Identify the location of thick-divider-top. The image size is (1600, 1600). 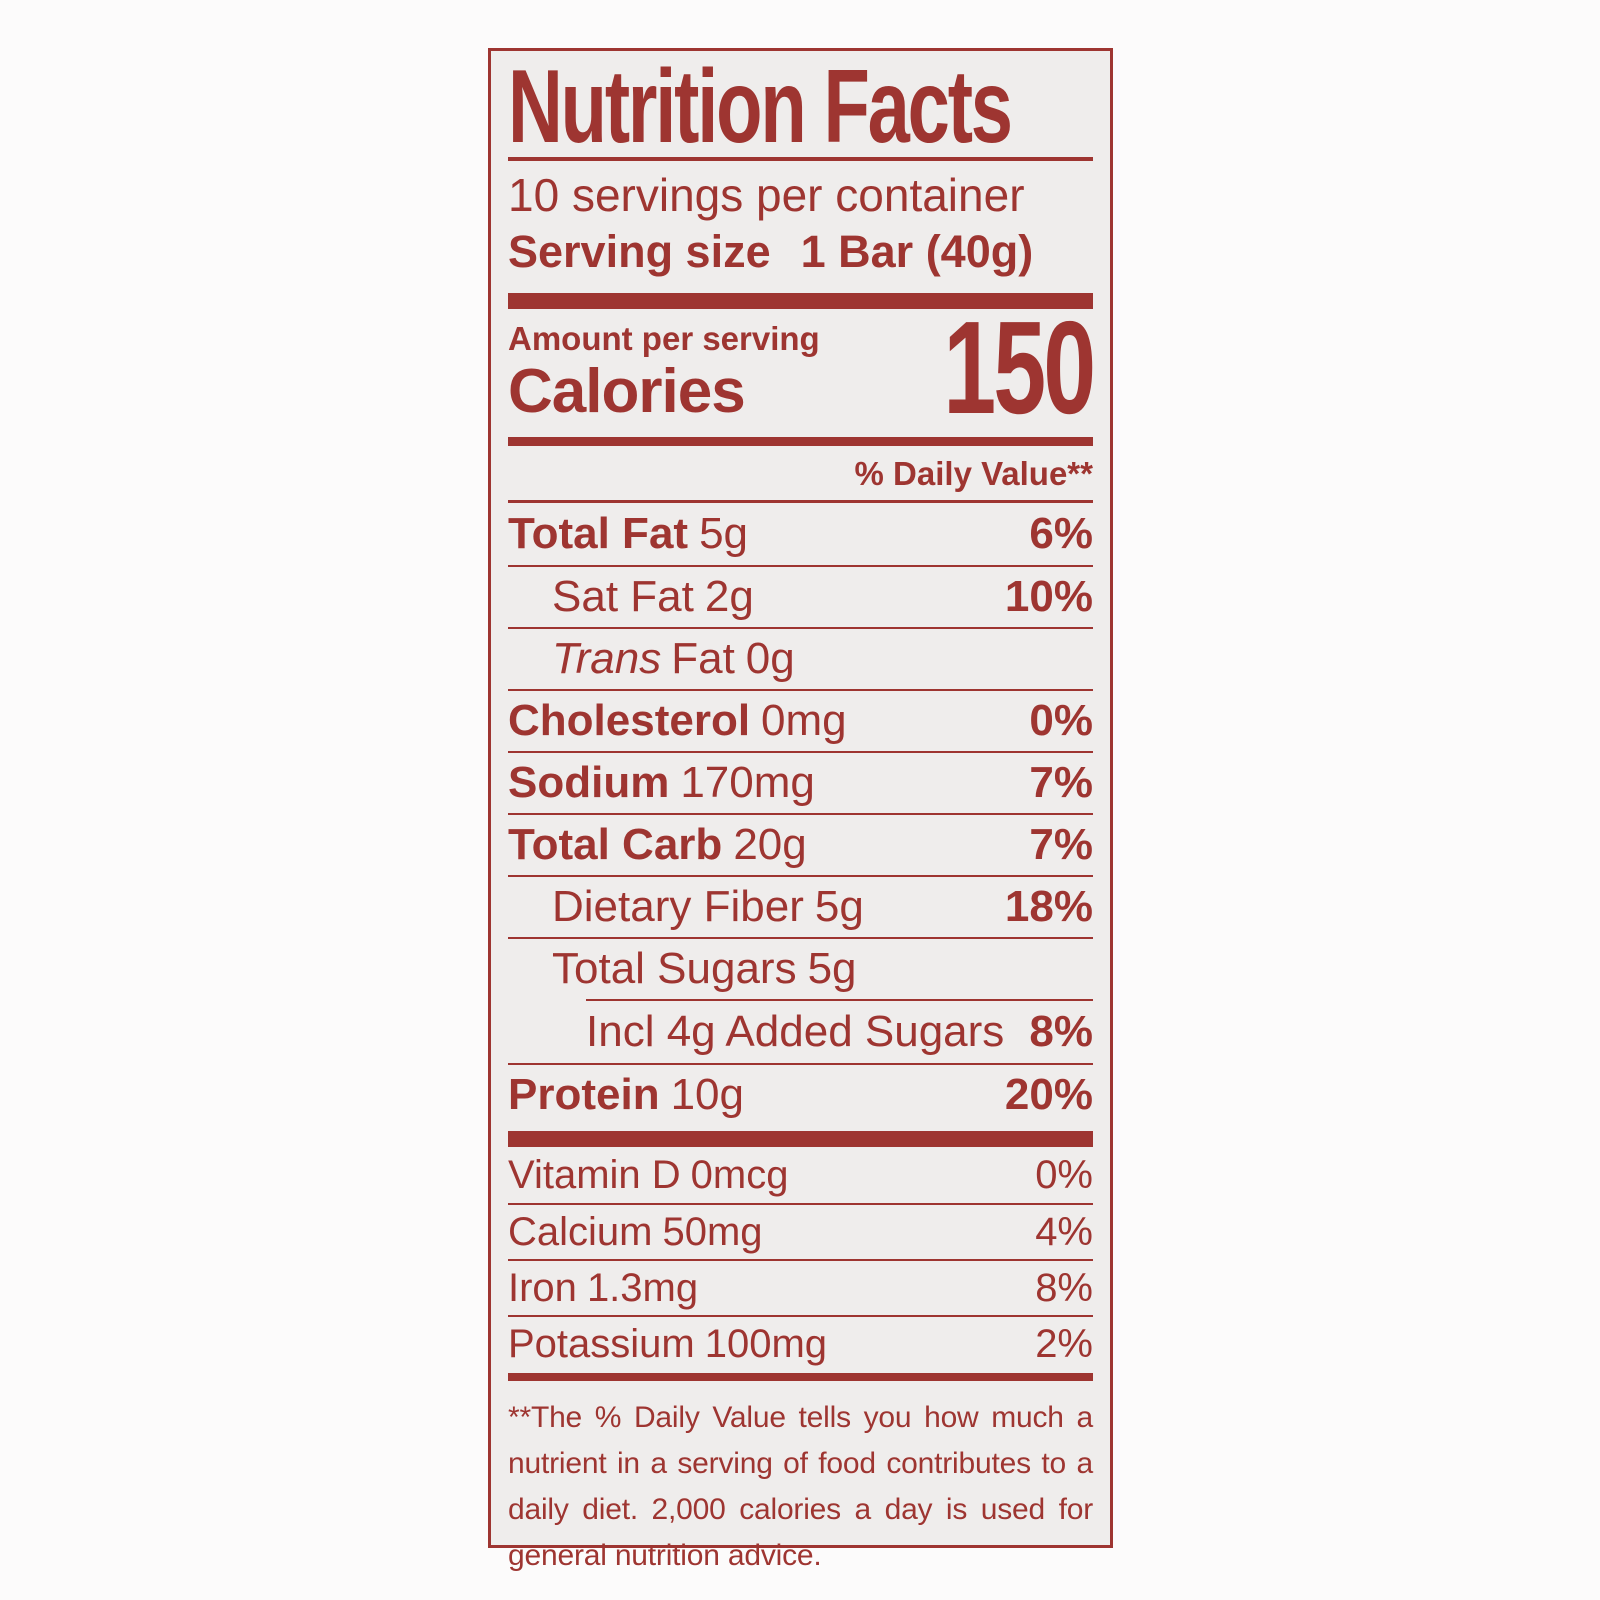
(800, 301).